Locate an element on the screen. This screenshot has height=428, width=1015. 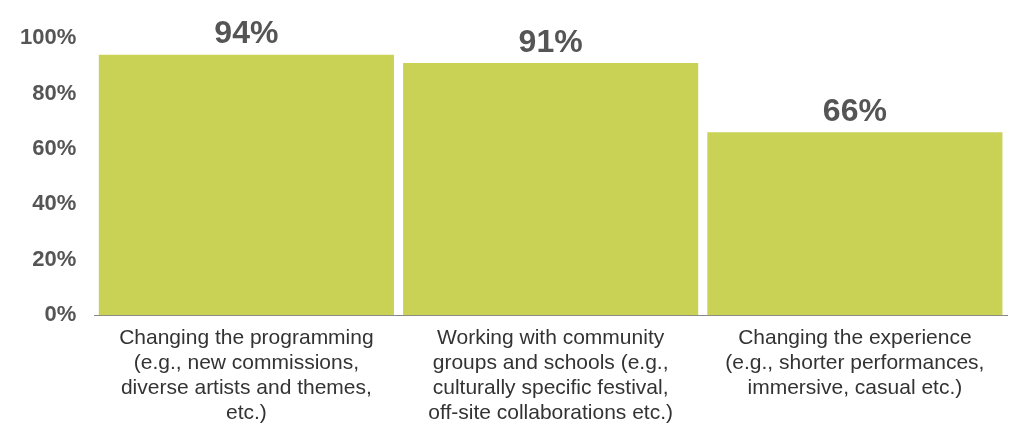
x-tick-label: Working with community groups and schools (e.g., culturally specific festival, off-site collaborations etc.) is located at coordinates (550, 374).